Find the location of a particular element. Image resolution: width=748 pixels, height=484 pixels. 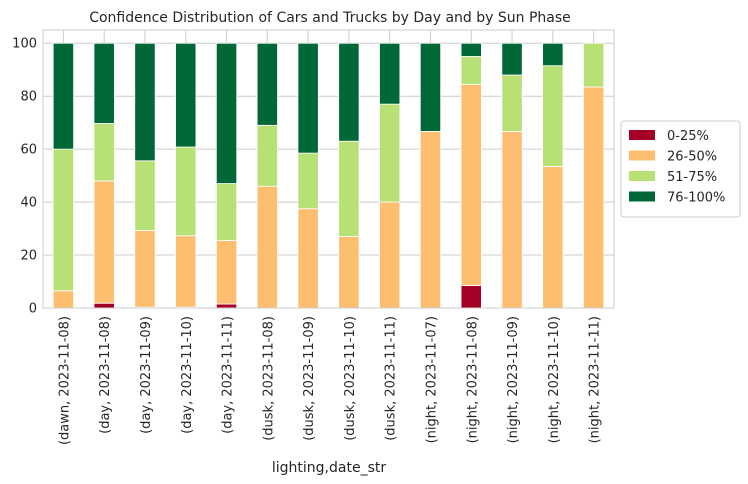

y-tick-label: 40 is located at coordinates (28, 203).